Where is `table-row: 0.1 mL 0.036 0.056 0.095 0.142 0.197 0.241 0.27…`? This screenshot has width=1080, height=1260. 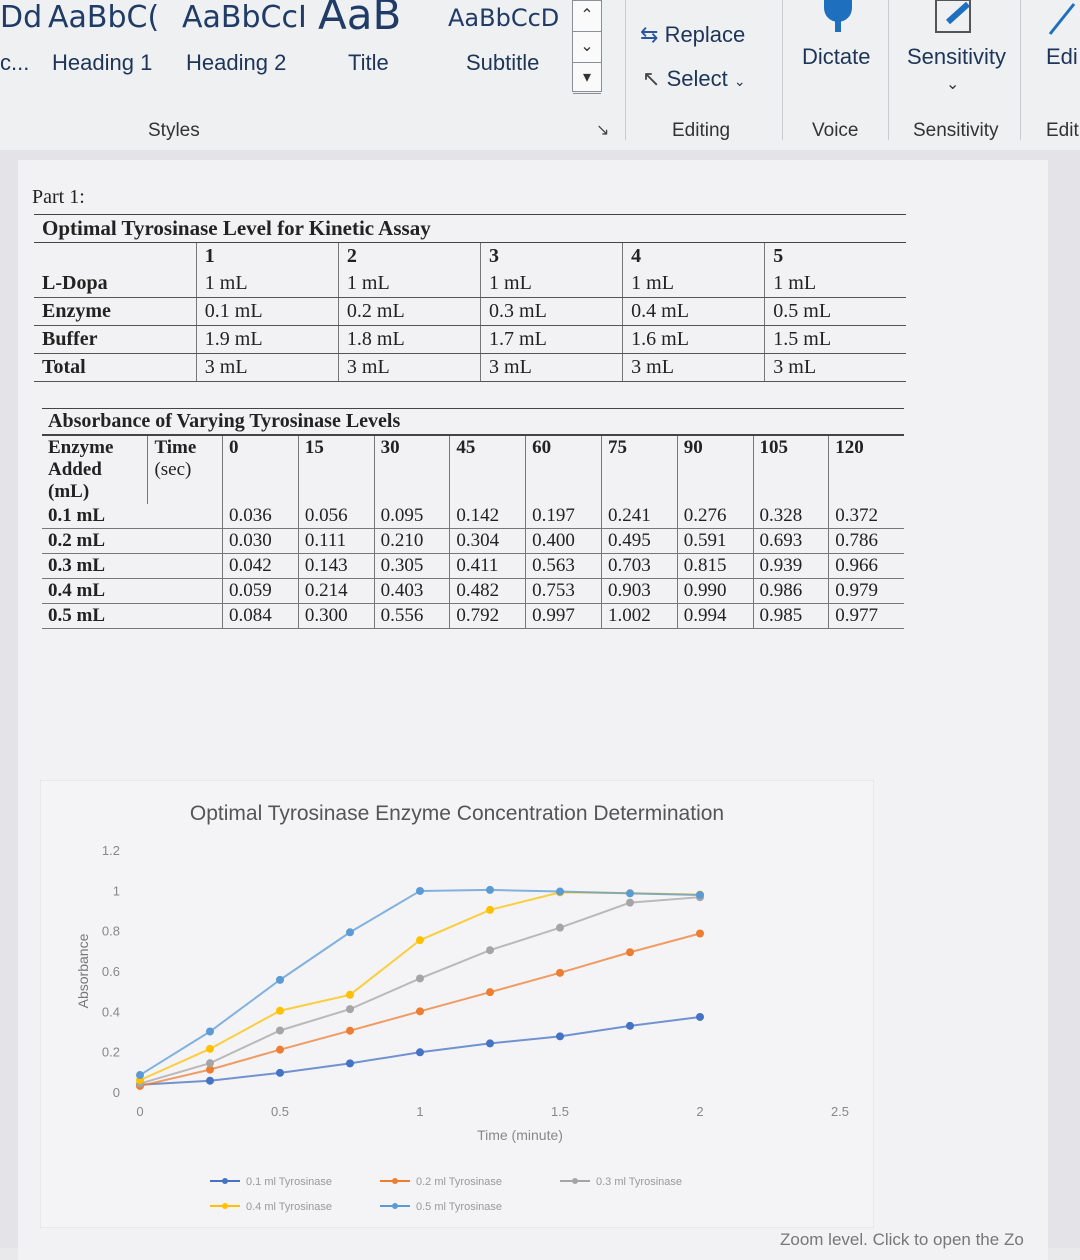 table-row: 0.1 mL 0.036 0.056 0.095 0.142 0.197 0.241 0.27… is located at coordinates (473, 516).